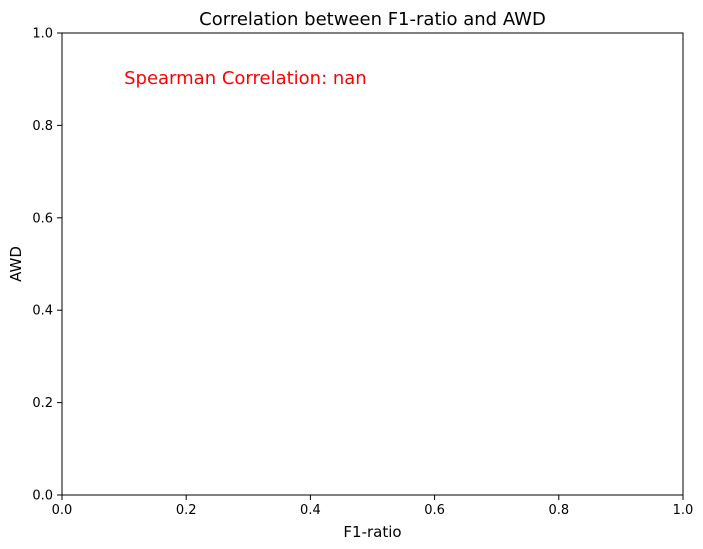 The image size is (703, 549). Describe the element at coordinates (558, 510) in the screenshot. I see `x-tick-label: 0.8` at that location.